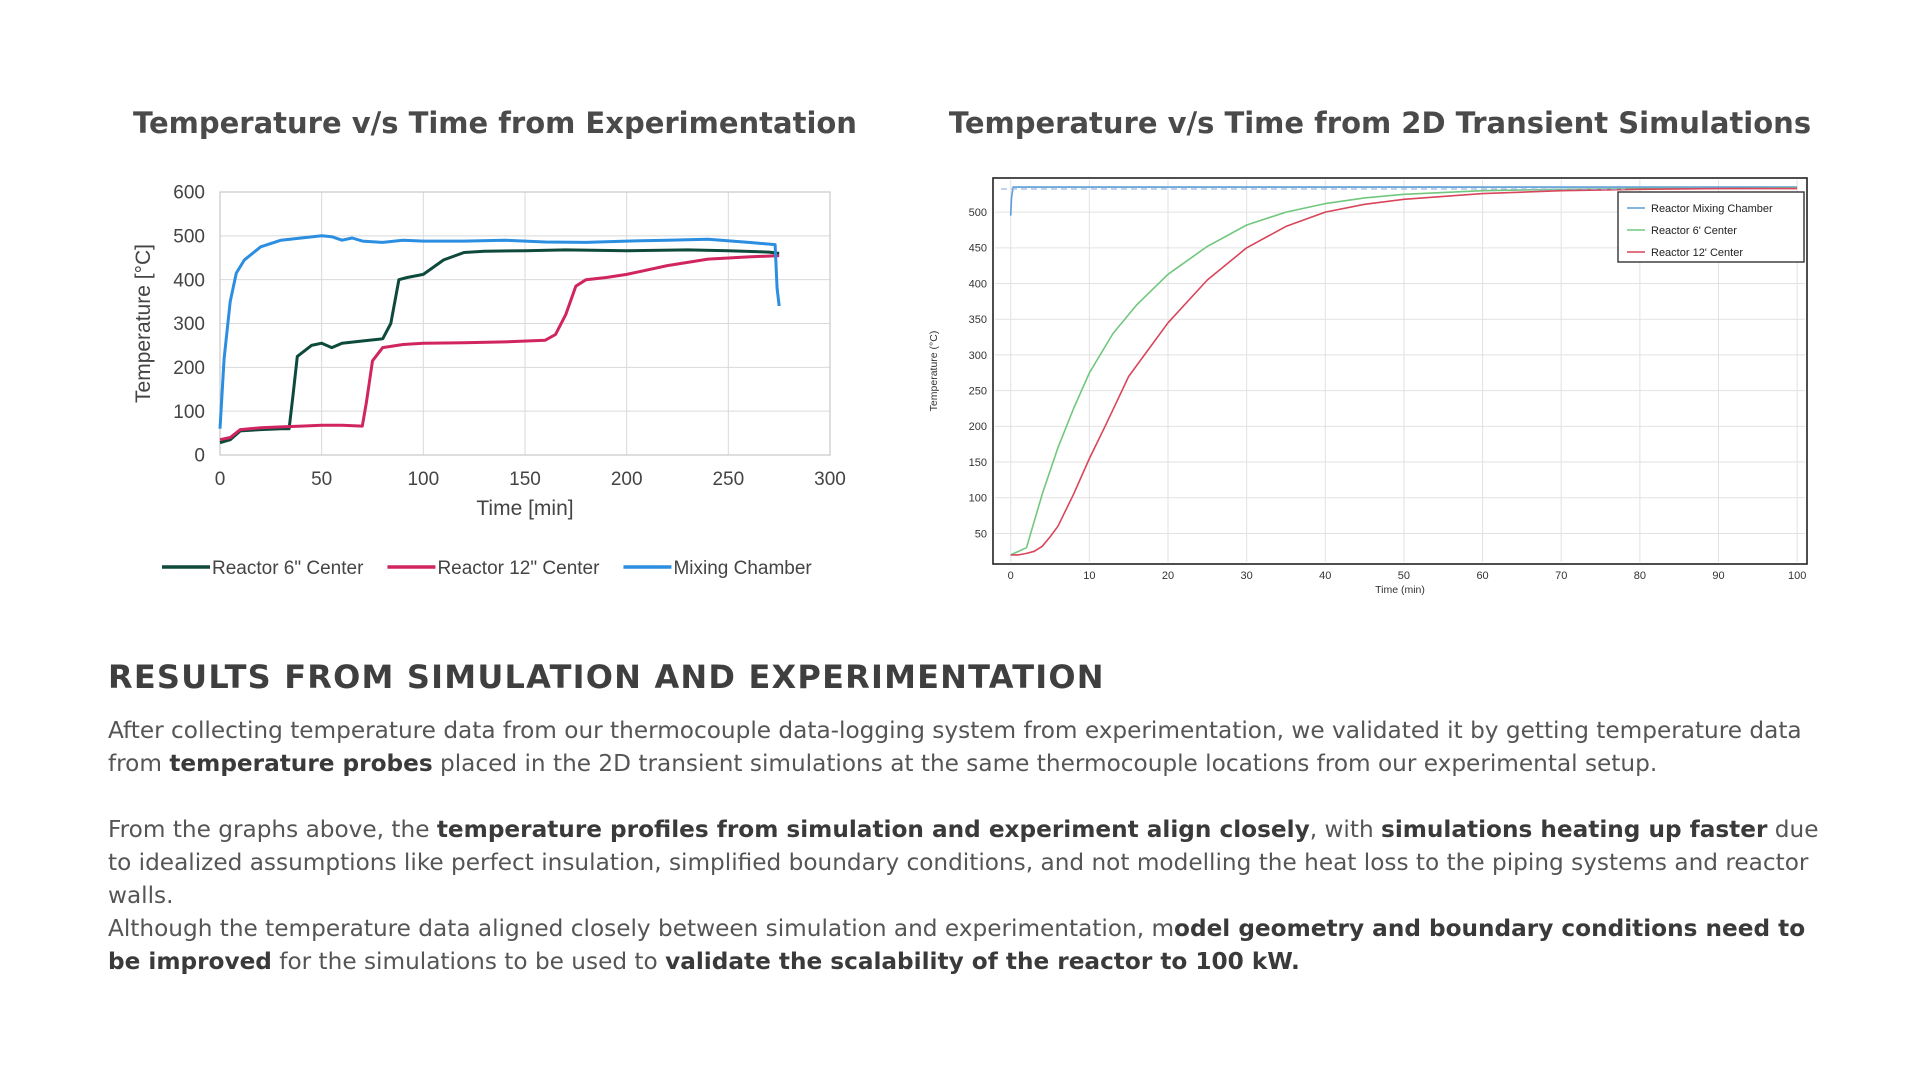 This screenshot has height=1080, width=1920. What do you see at coordinates (978, 463) in the screenshot?
I see `y-tick-label: 150` at bounding box center [978, 463].